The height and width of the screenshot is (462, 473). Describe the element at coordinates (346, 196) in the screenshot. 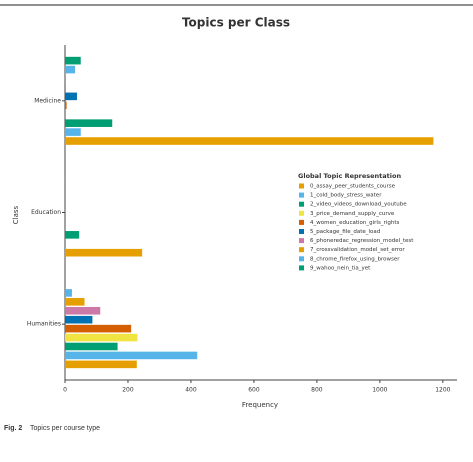

I see `legend-label: 1_cold_body_stress_water` at that location.